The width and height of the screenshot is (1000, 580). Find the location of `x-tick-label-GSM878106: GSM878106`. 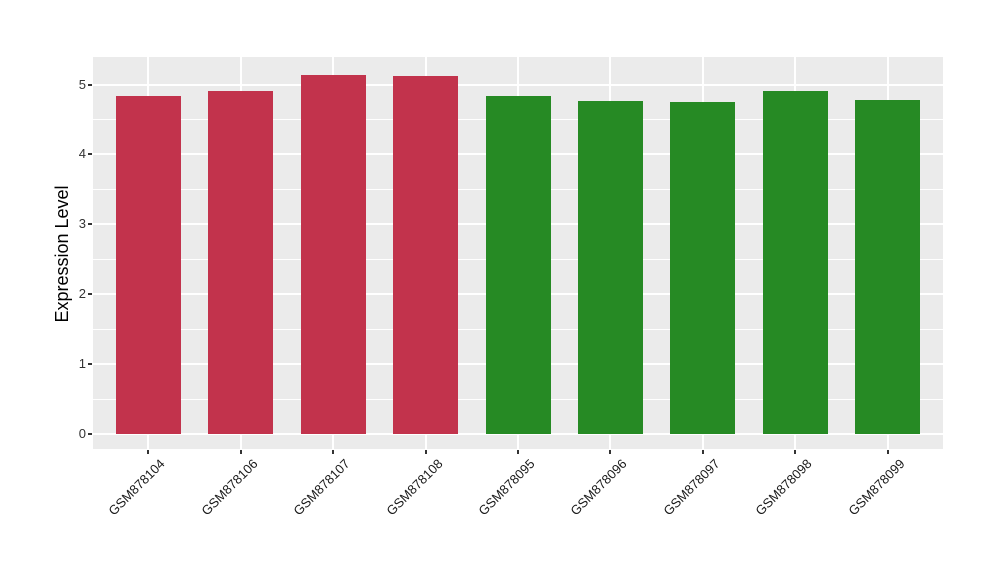

x-tick-label-GSM878106: GSM878106 is located at coordinates (229, 487).